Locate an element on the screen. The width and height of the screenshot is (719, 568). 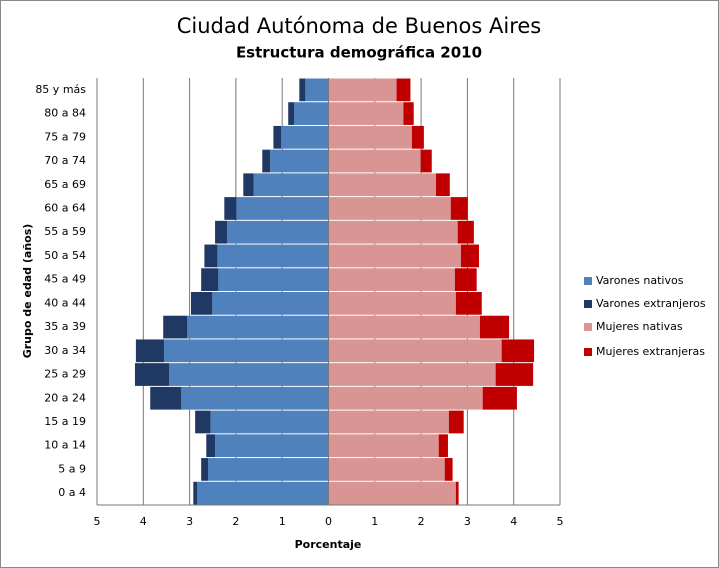
x-tick-label: 3 is located at coordinates (189, 521).